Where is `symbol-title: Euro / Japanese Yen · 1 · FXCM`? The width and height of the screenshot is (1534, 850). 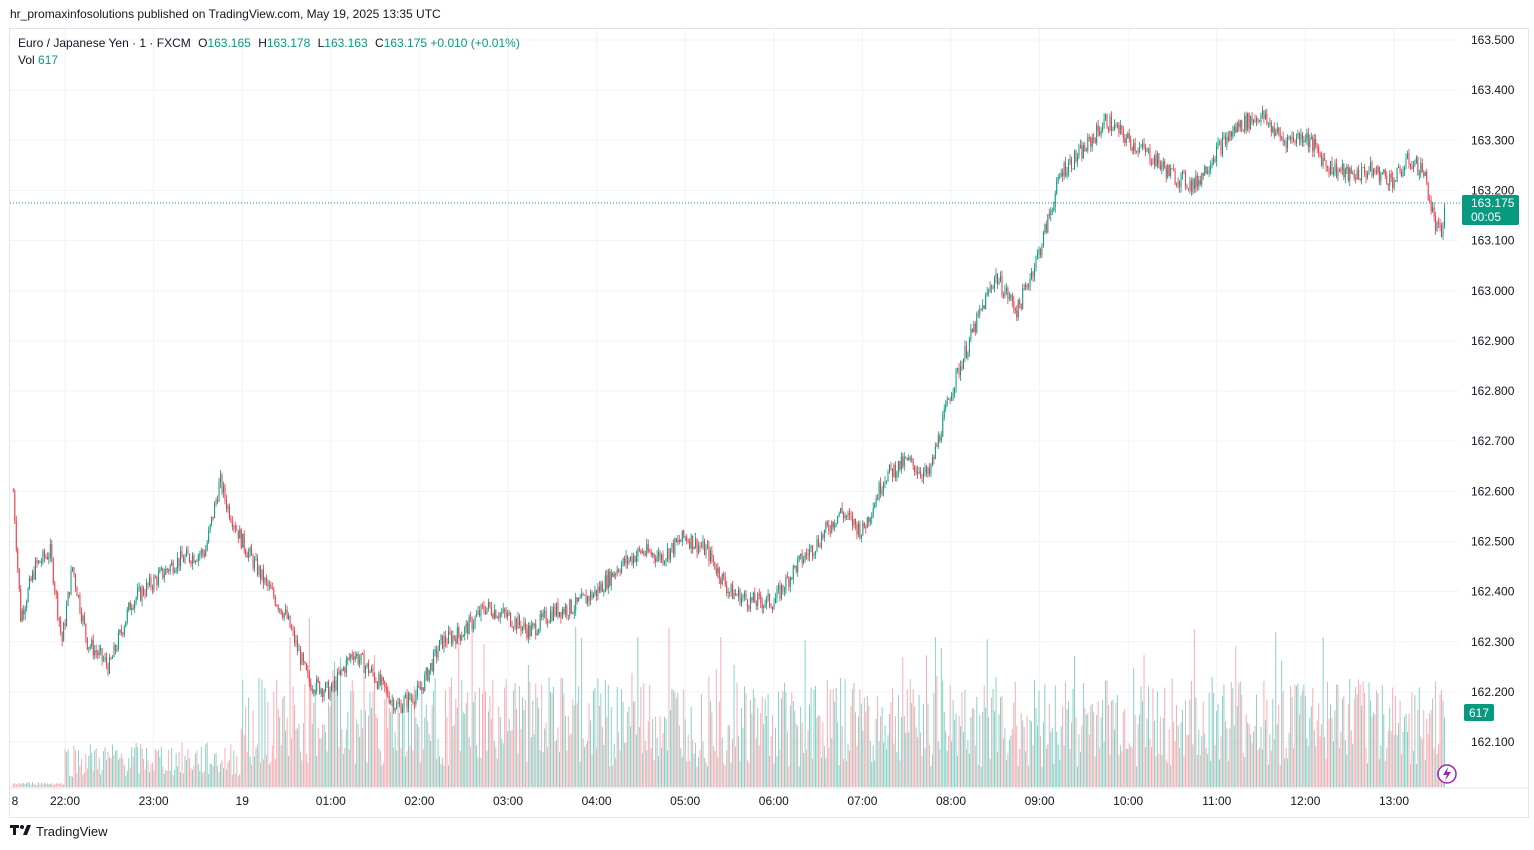
symbol-title: Euro / Japanese Yen · 1 · FXCM is located at coordinates (104, 43).